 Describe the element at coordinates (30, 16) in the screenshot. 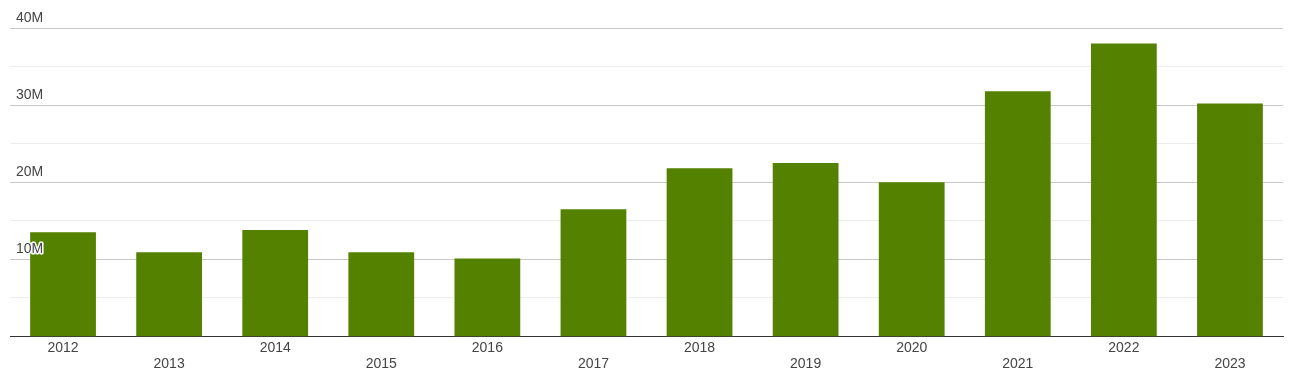

I see `y-tick-label: 40M` at that location.